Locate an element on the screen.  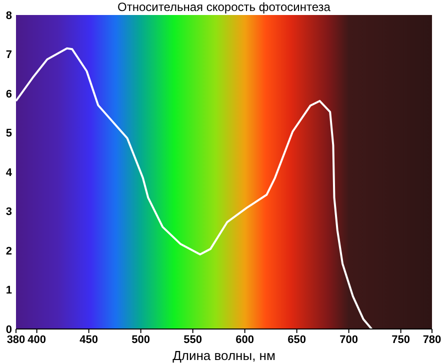
x-tick-label: 750 is located at coordinates (401, 340).